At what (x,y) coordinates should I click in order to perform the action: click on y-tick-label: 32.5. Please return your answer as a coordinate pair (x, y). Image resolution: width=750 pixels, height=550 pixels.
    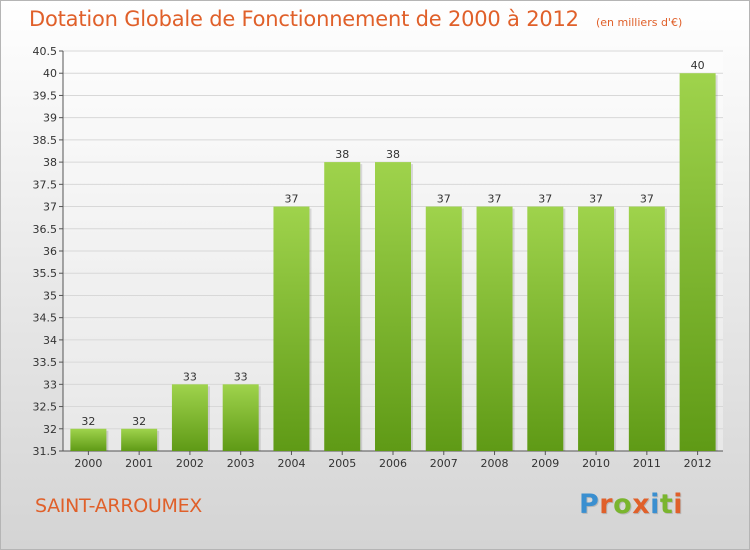
    Looking at the image, I should click on (45, 407).